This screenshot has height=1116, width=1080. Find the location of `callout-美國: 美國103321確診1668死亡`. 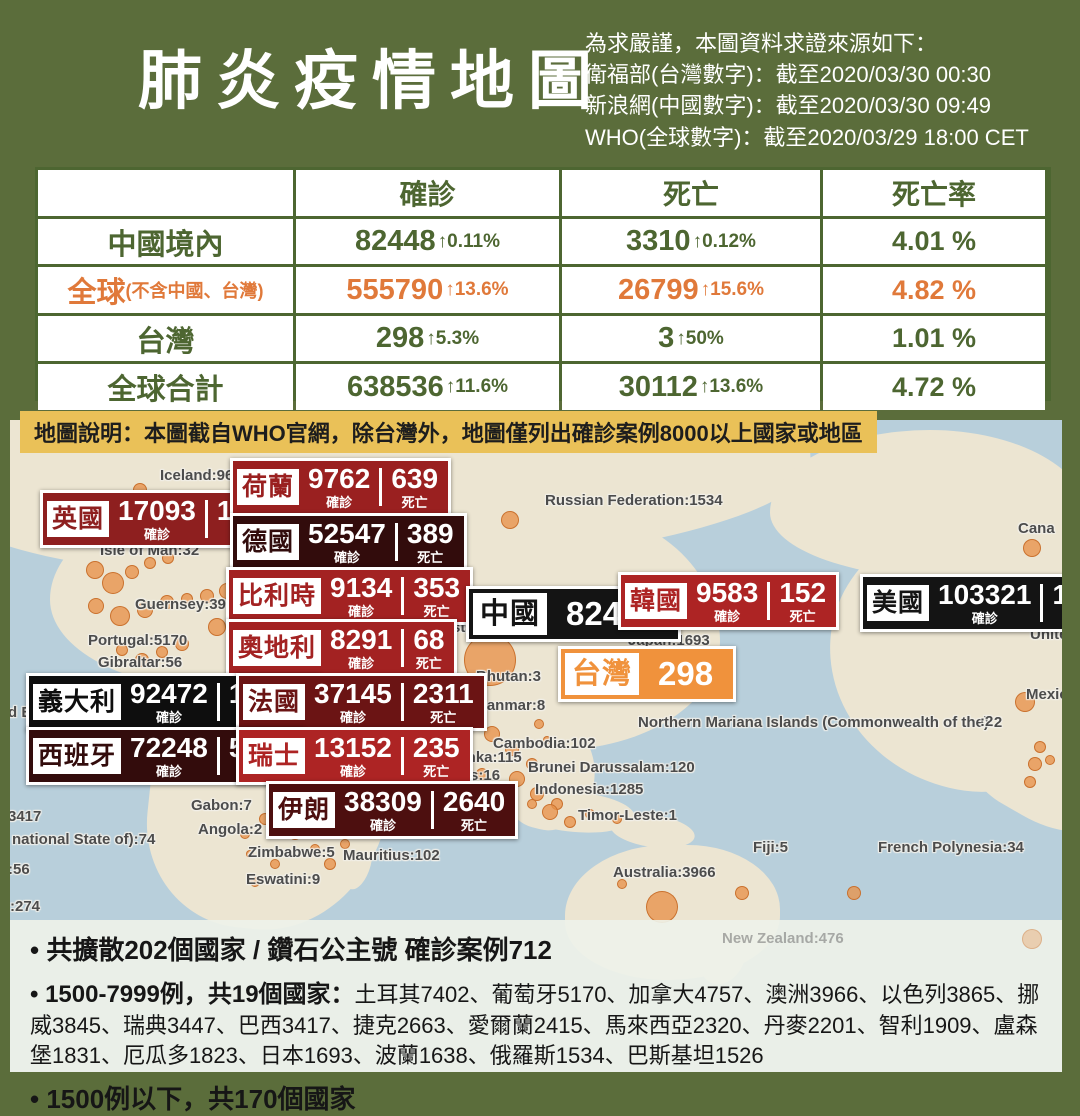

callout-美國: 美國103321確診1668死亡 is located at coordinates (961, 603).